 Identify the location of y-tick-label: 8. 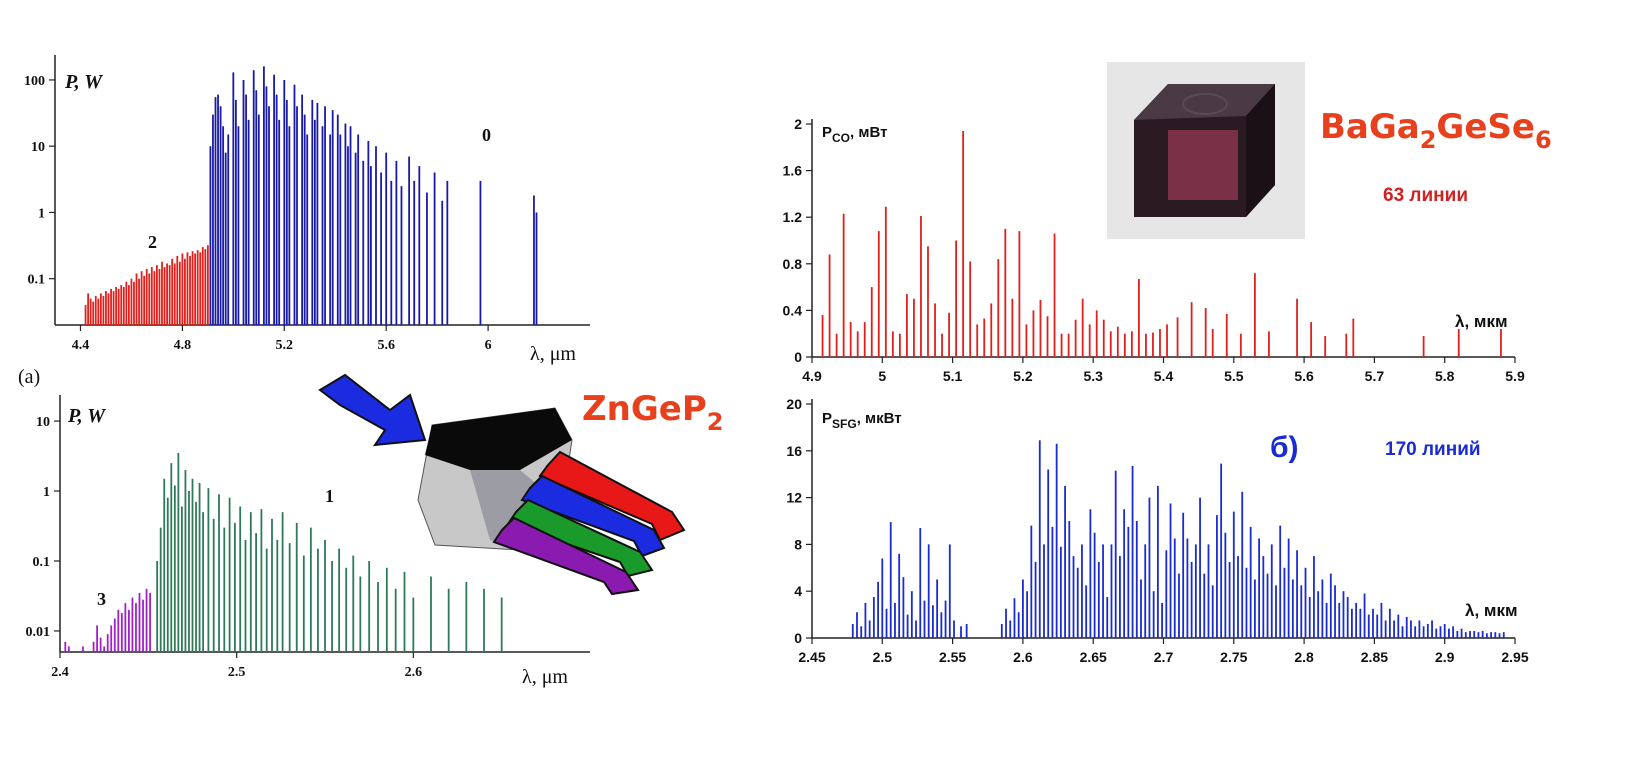
(798, 544).